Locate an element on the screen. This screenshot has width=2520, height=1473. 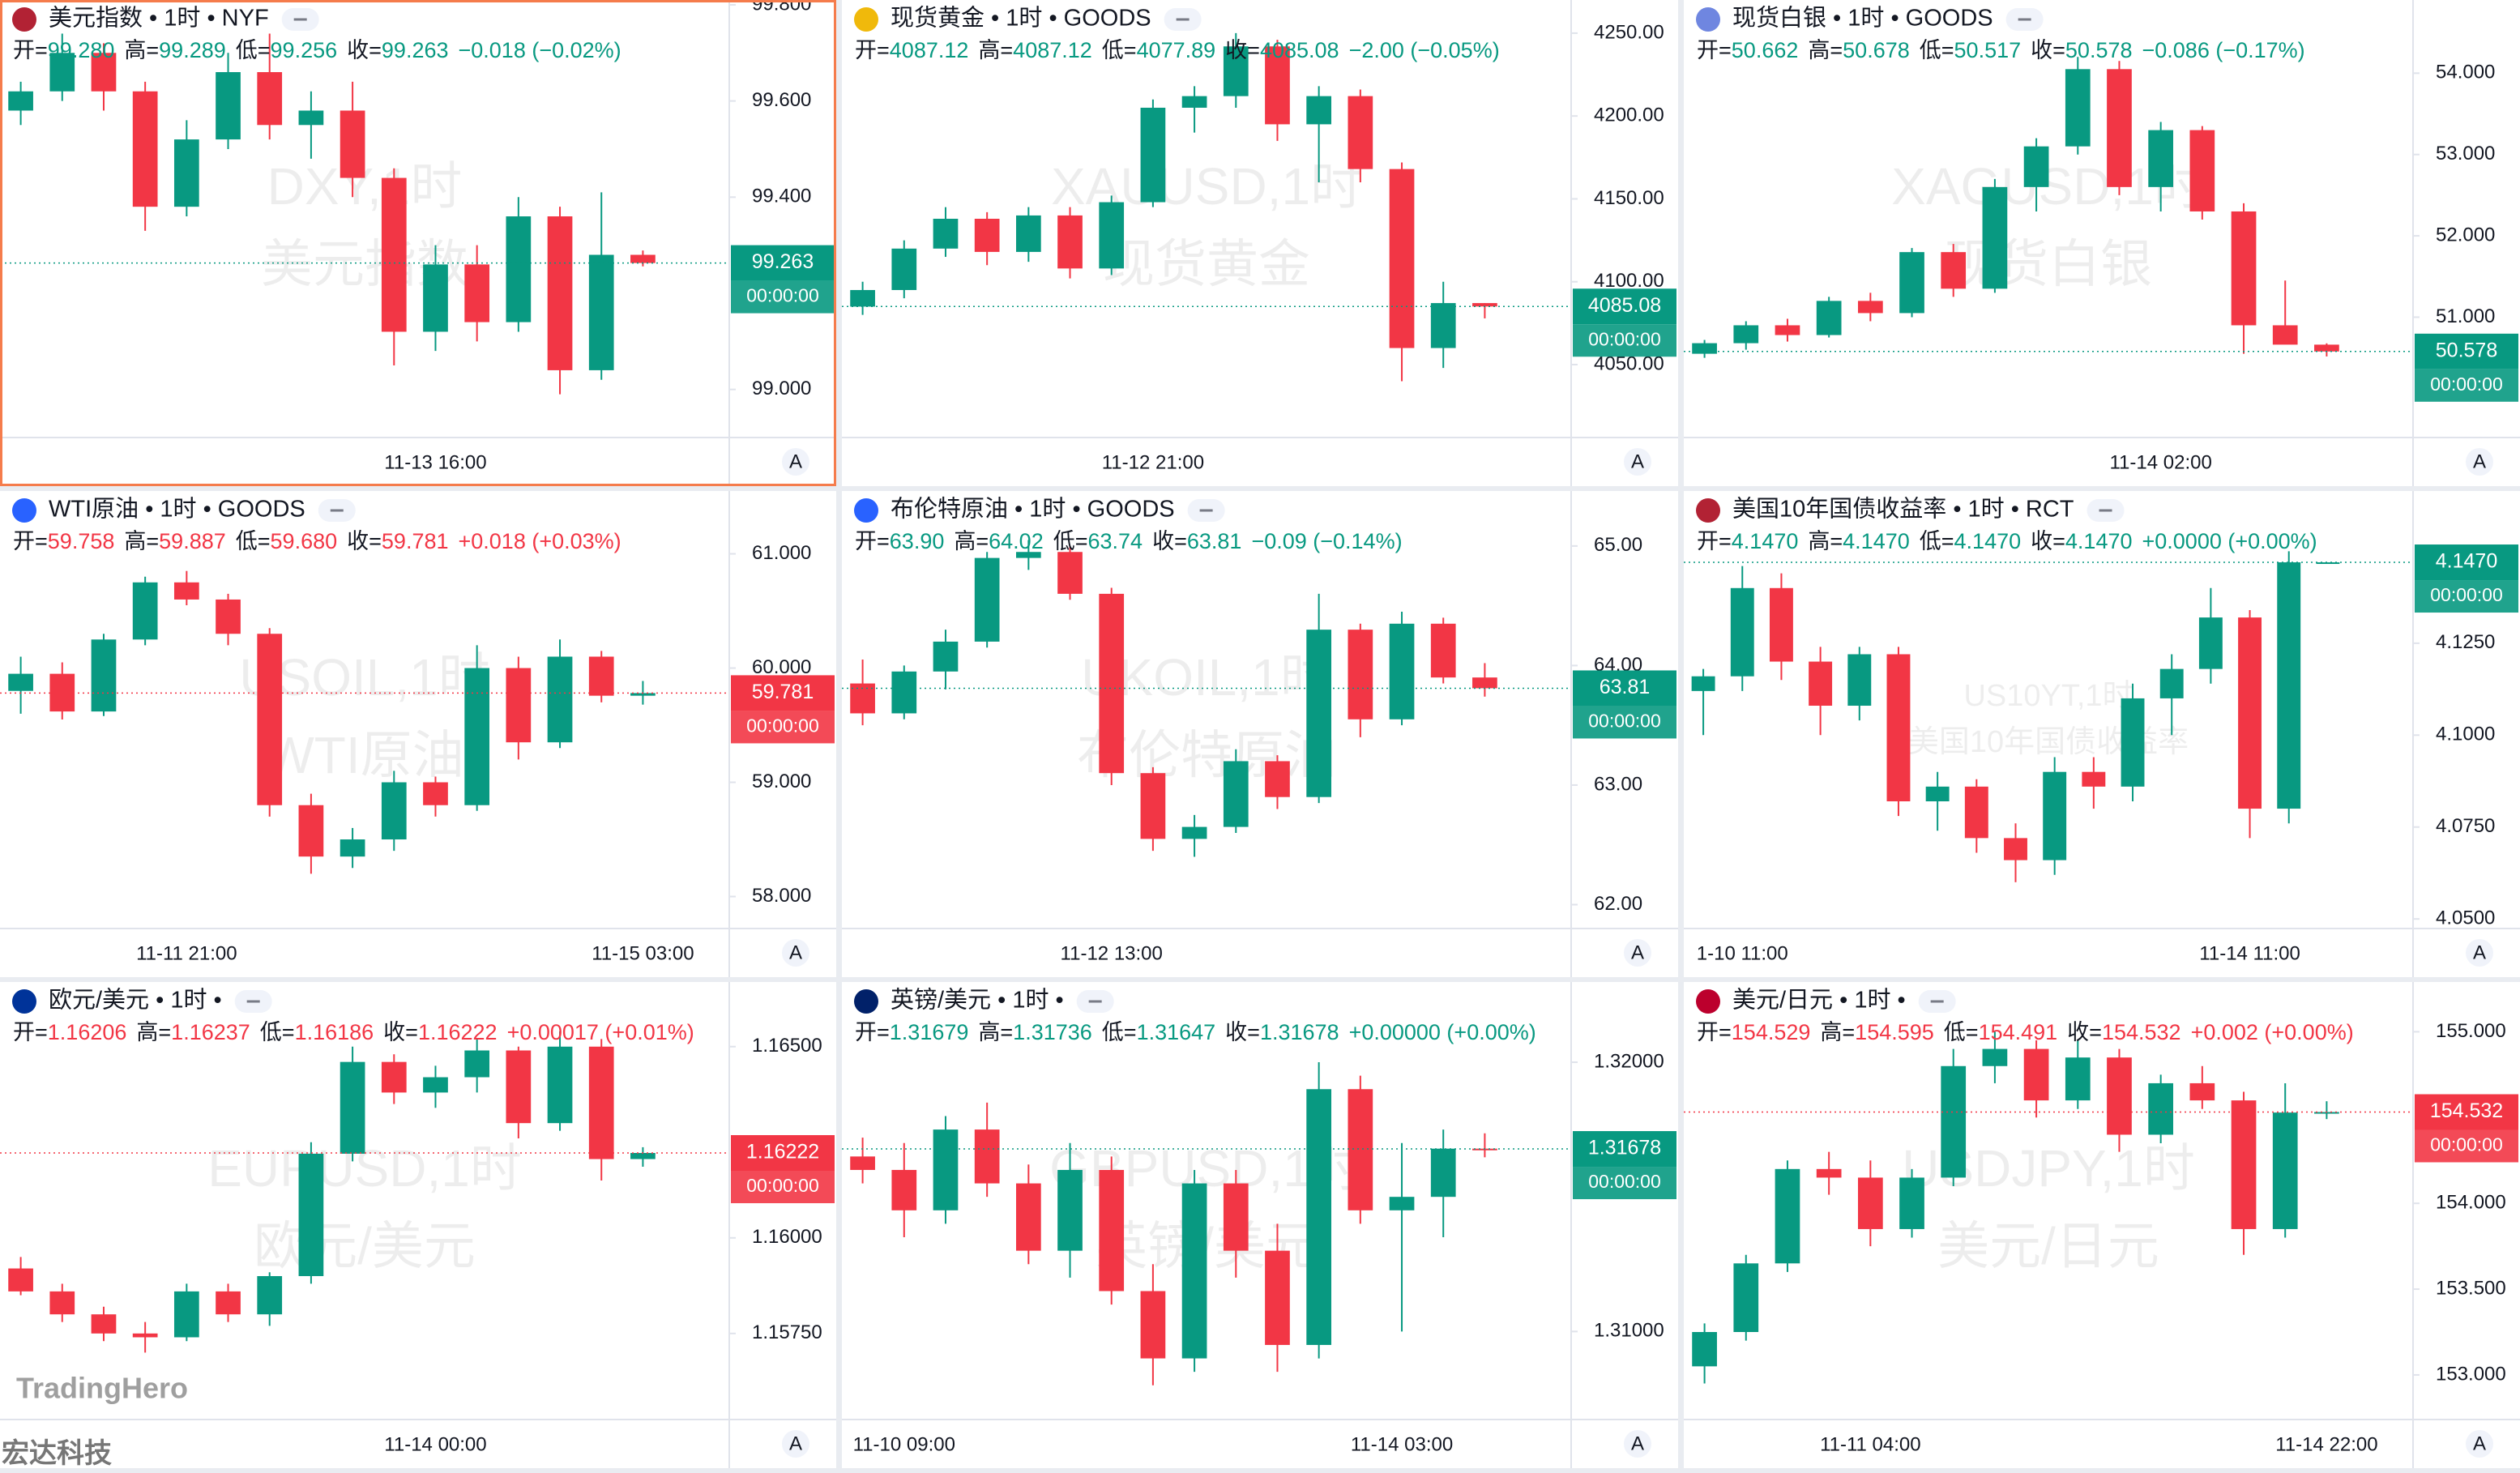
stat-value: 1.31736 is located at coordinates (1052, 1032).